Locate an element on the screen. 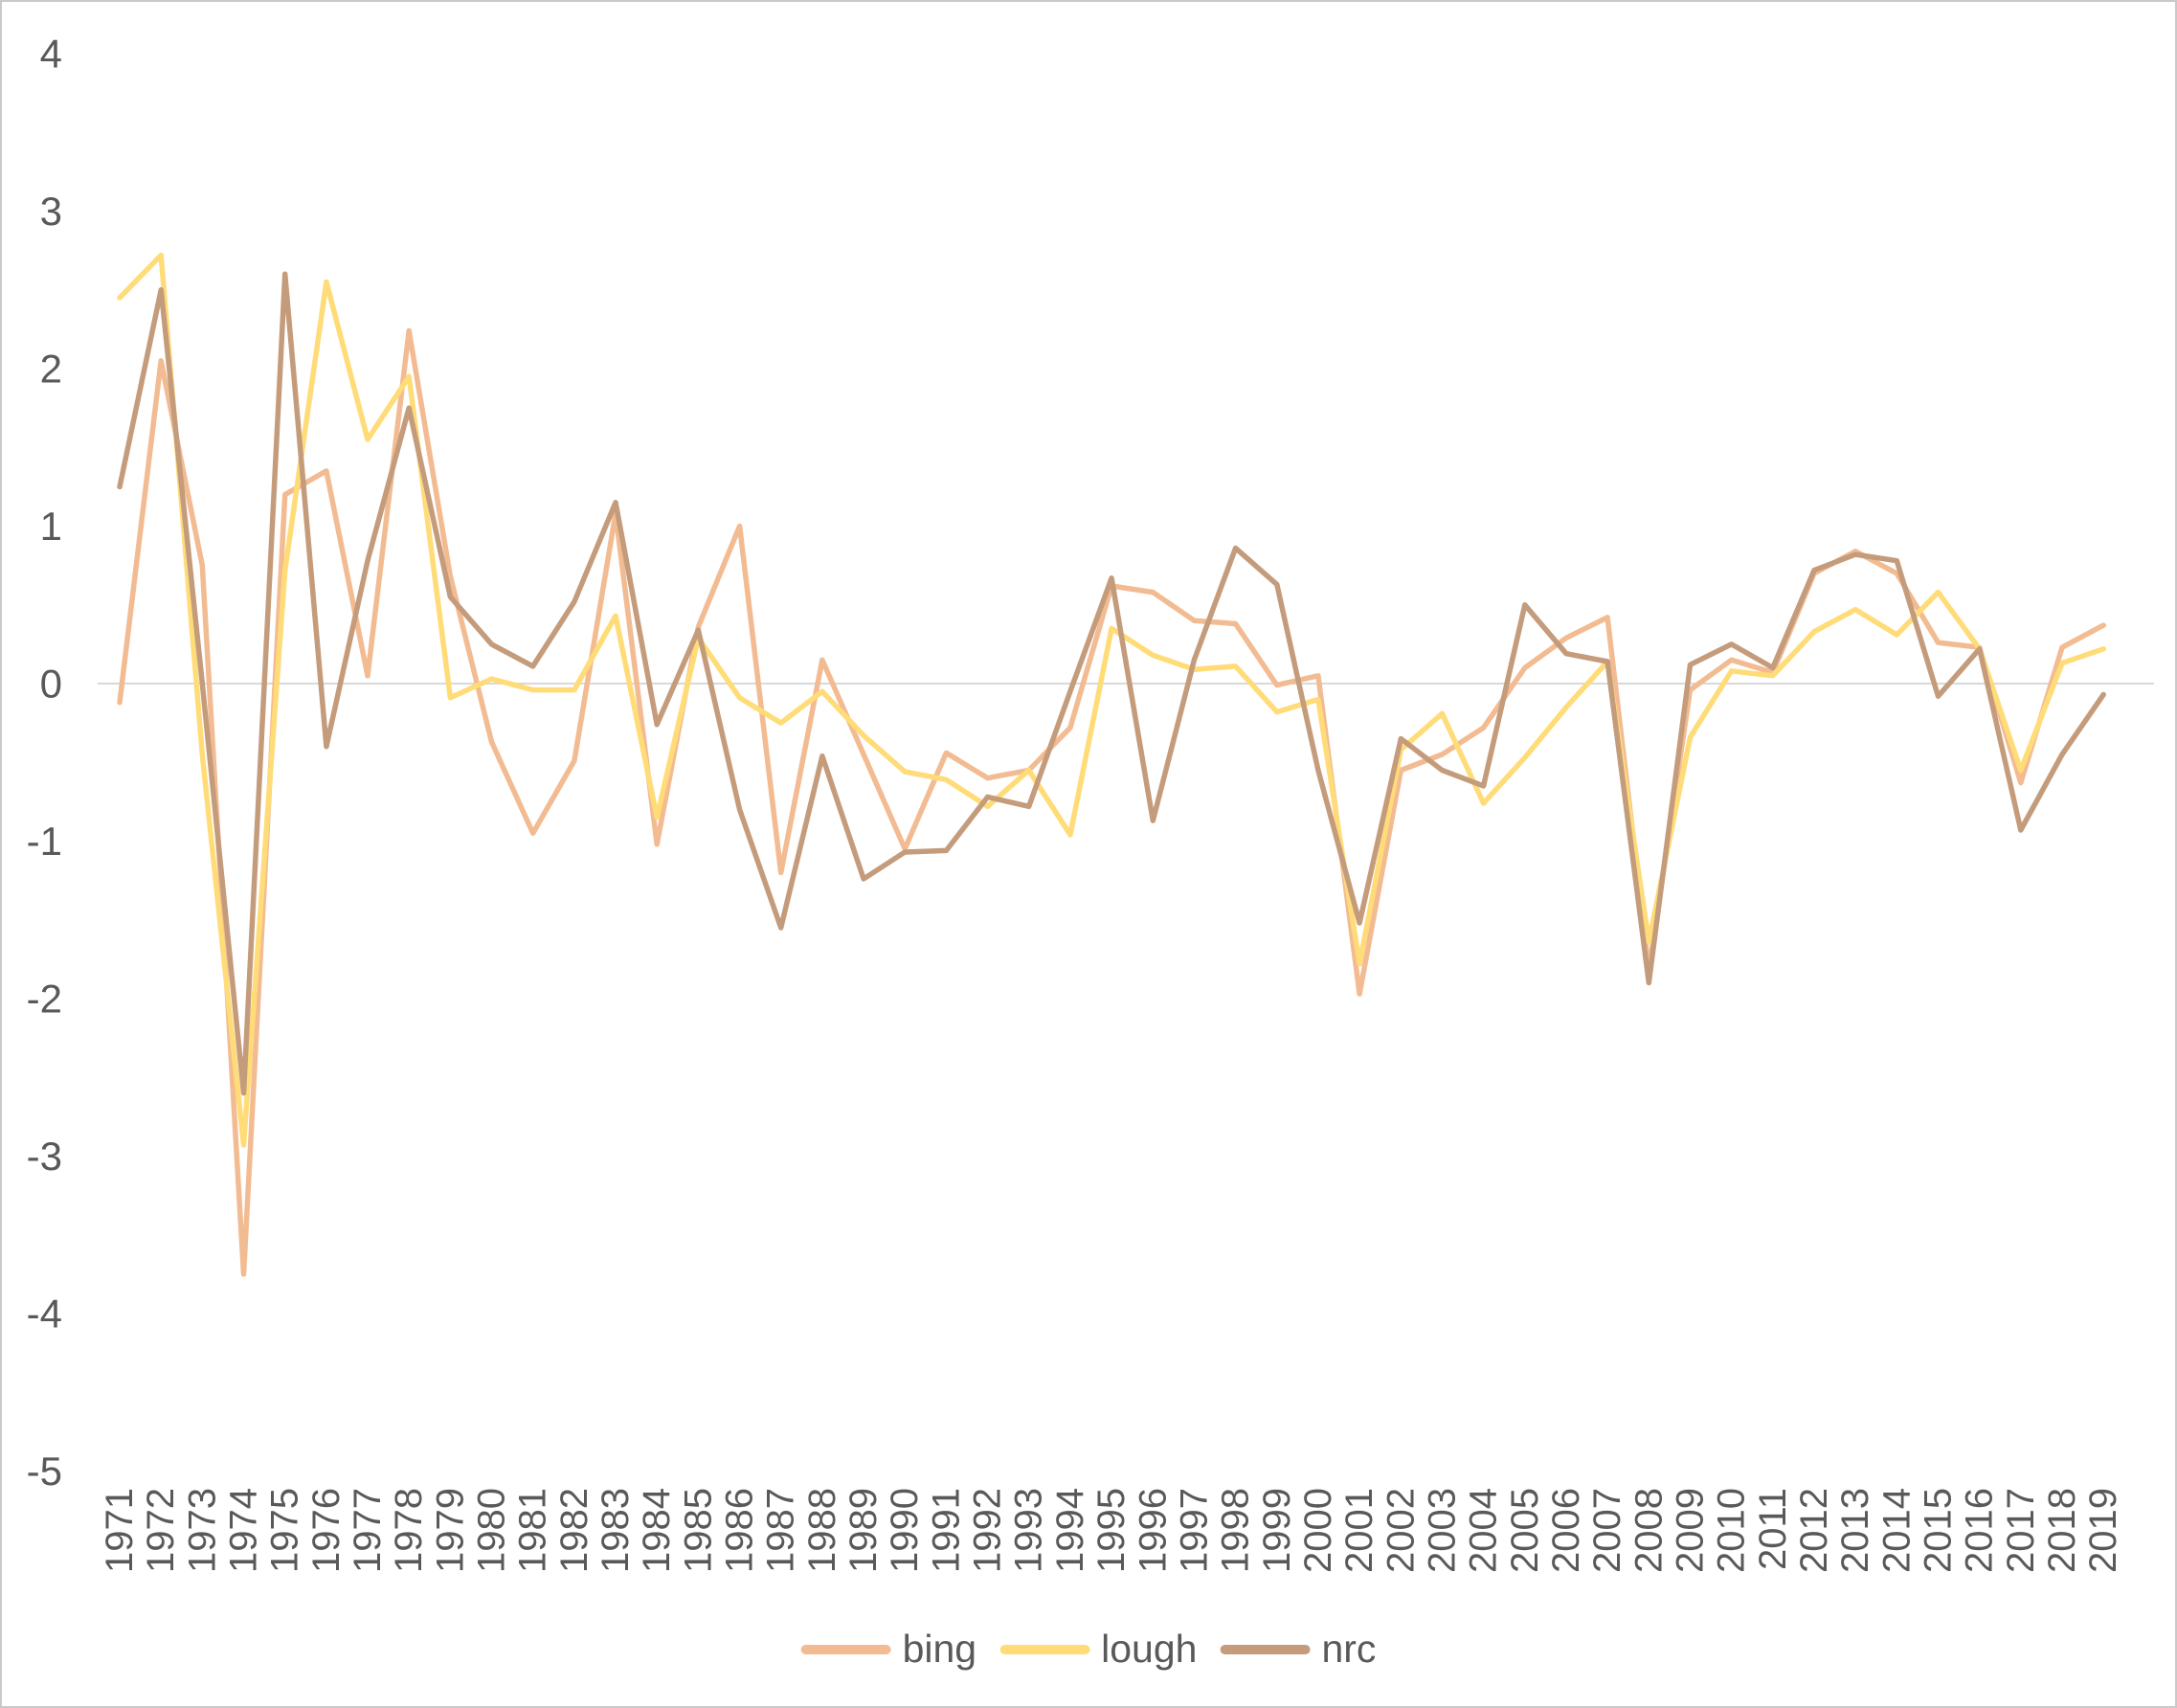  x-axis-year-label: 1987 is located at coordinates (781, 1530).